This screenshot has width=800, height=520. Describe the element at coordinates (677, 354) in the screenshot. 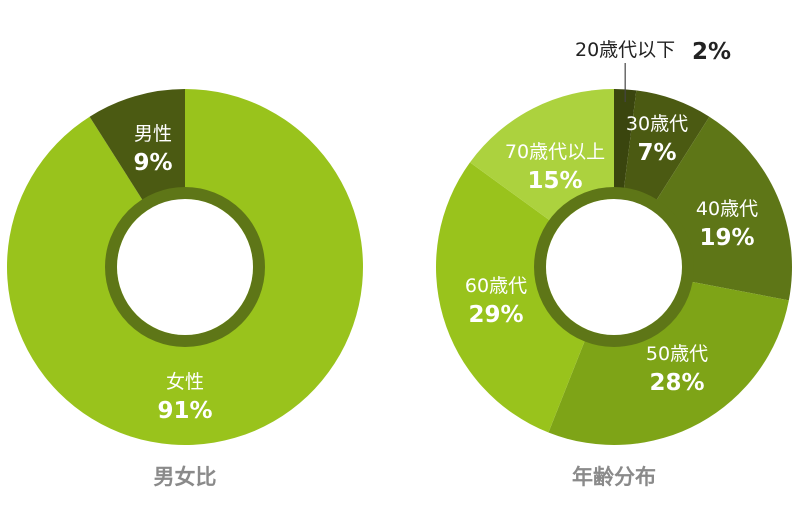

I see `slice-label-50歳代: 50歳代` at that location.